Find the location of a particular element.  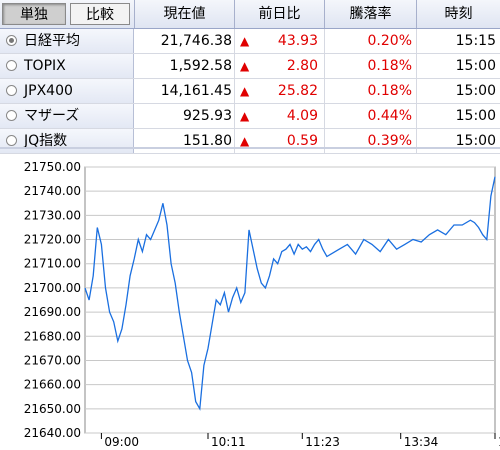

index-name: マザーズ is located at coordinates (52, 116).